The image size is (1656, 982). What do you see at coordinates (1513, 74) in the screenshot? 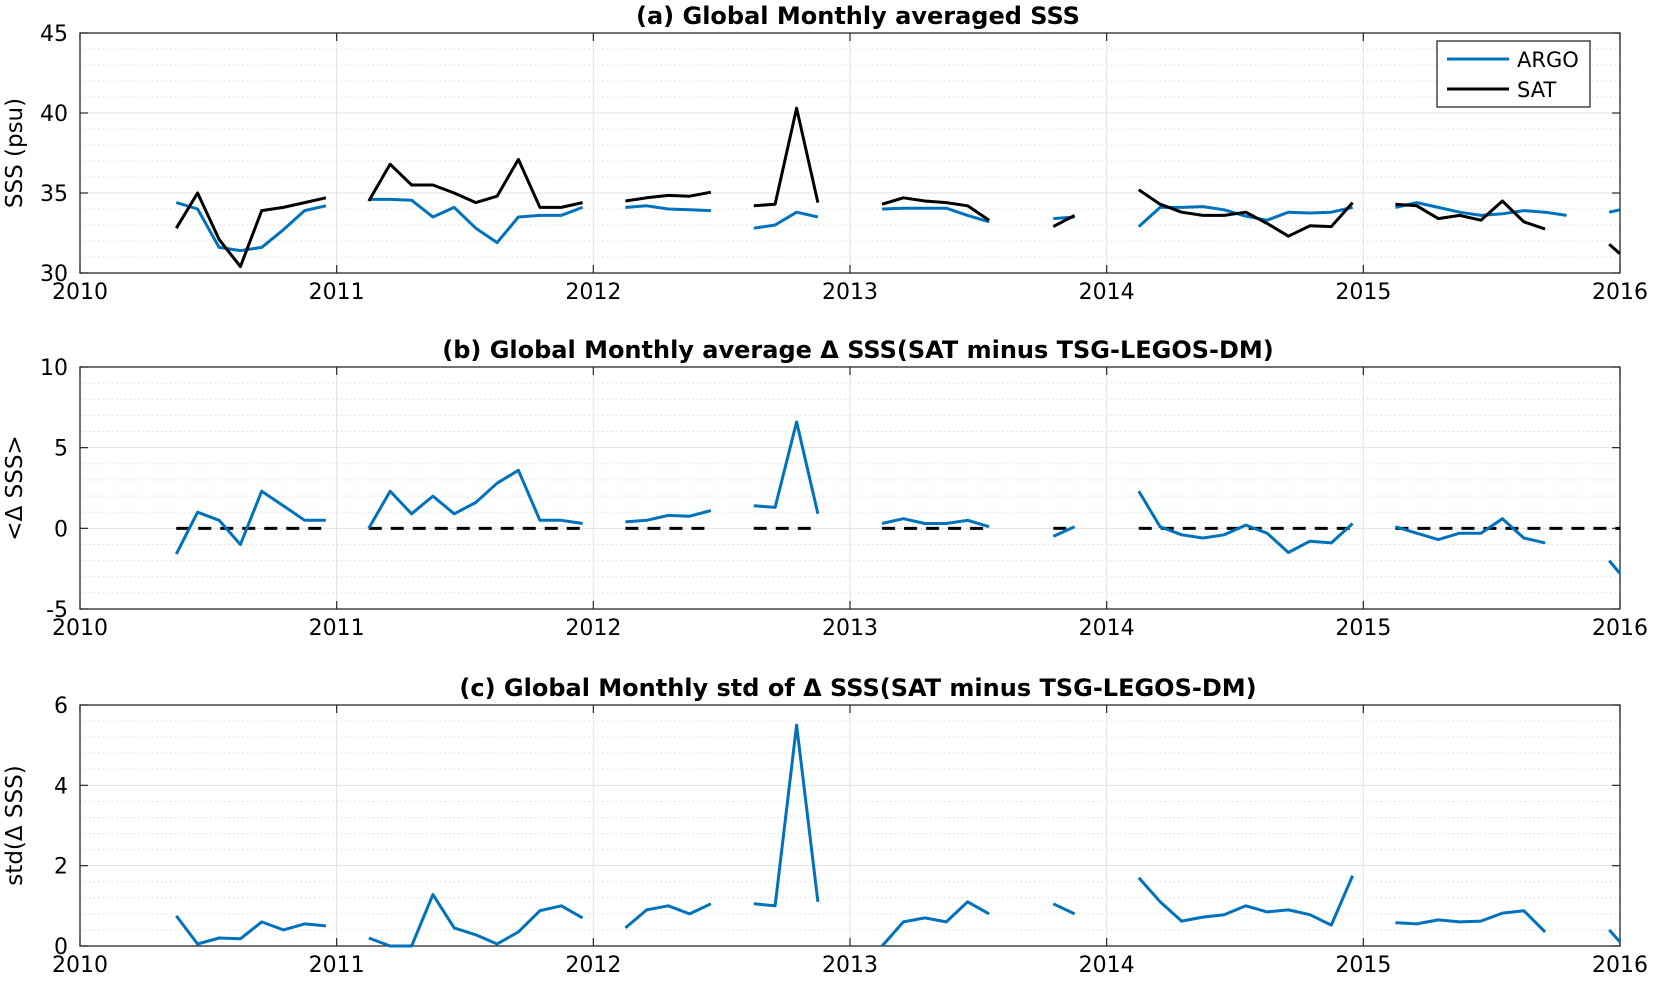
I see `legend` at bounding box center [1513, 74].